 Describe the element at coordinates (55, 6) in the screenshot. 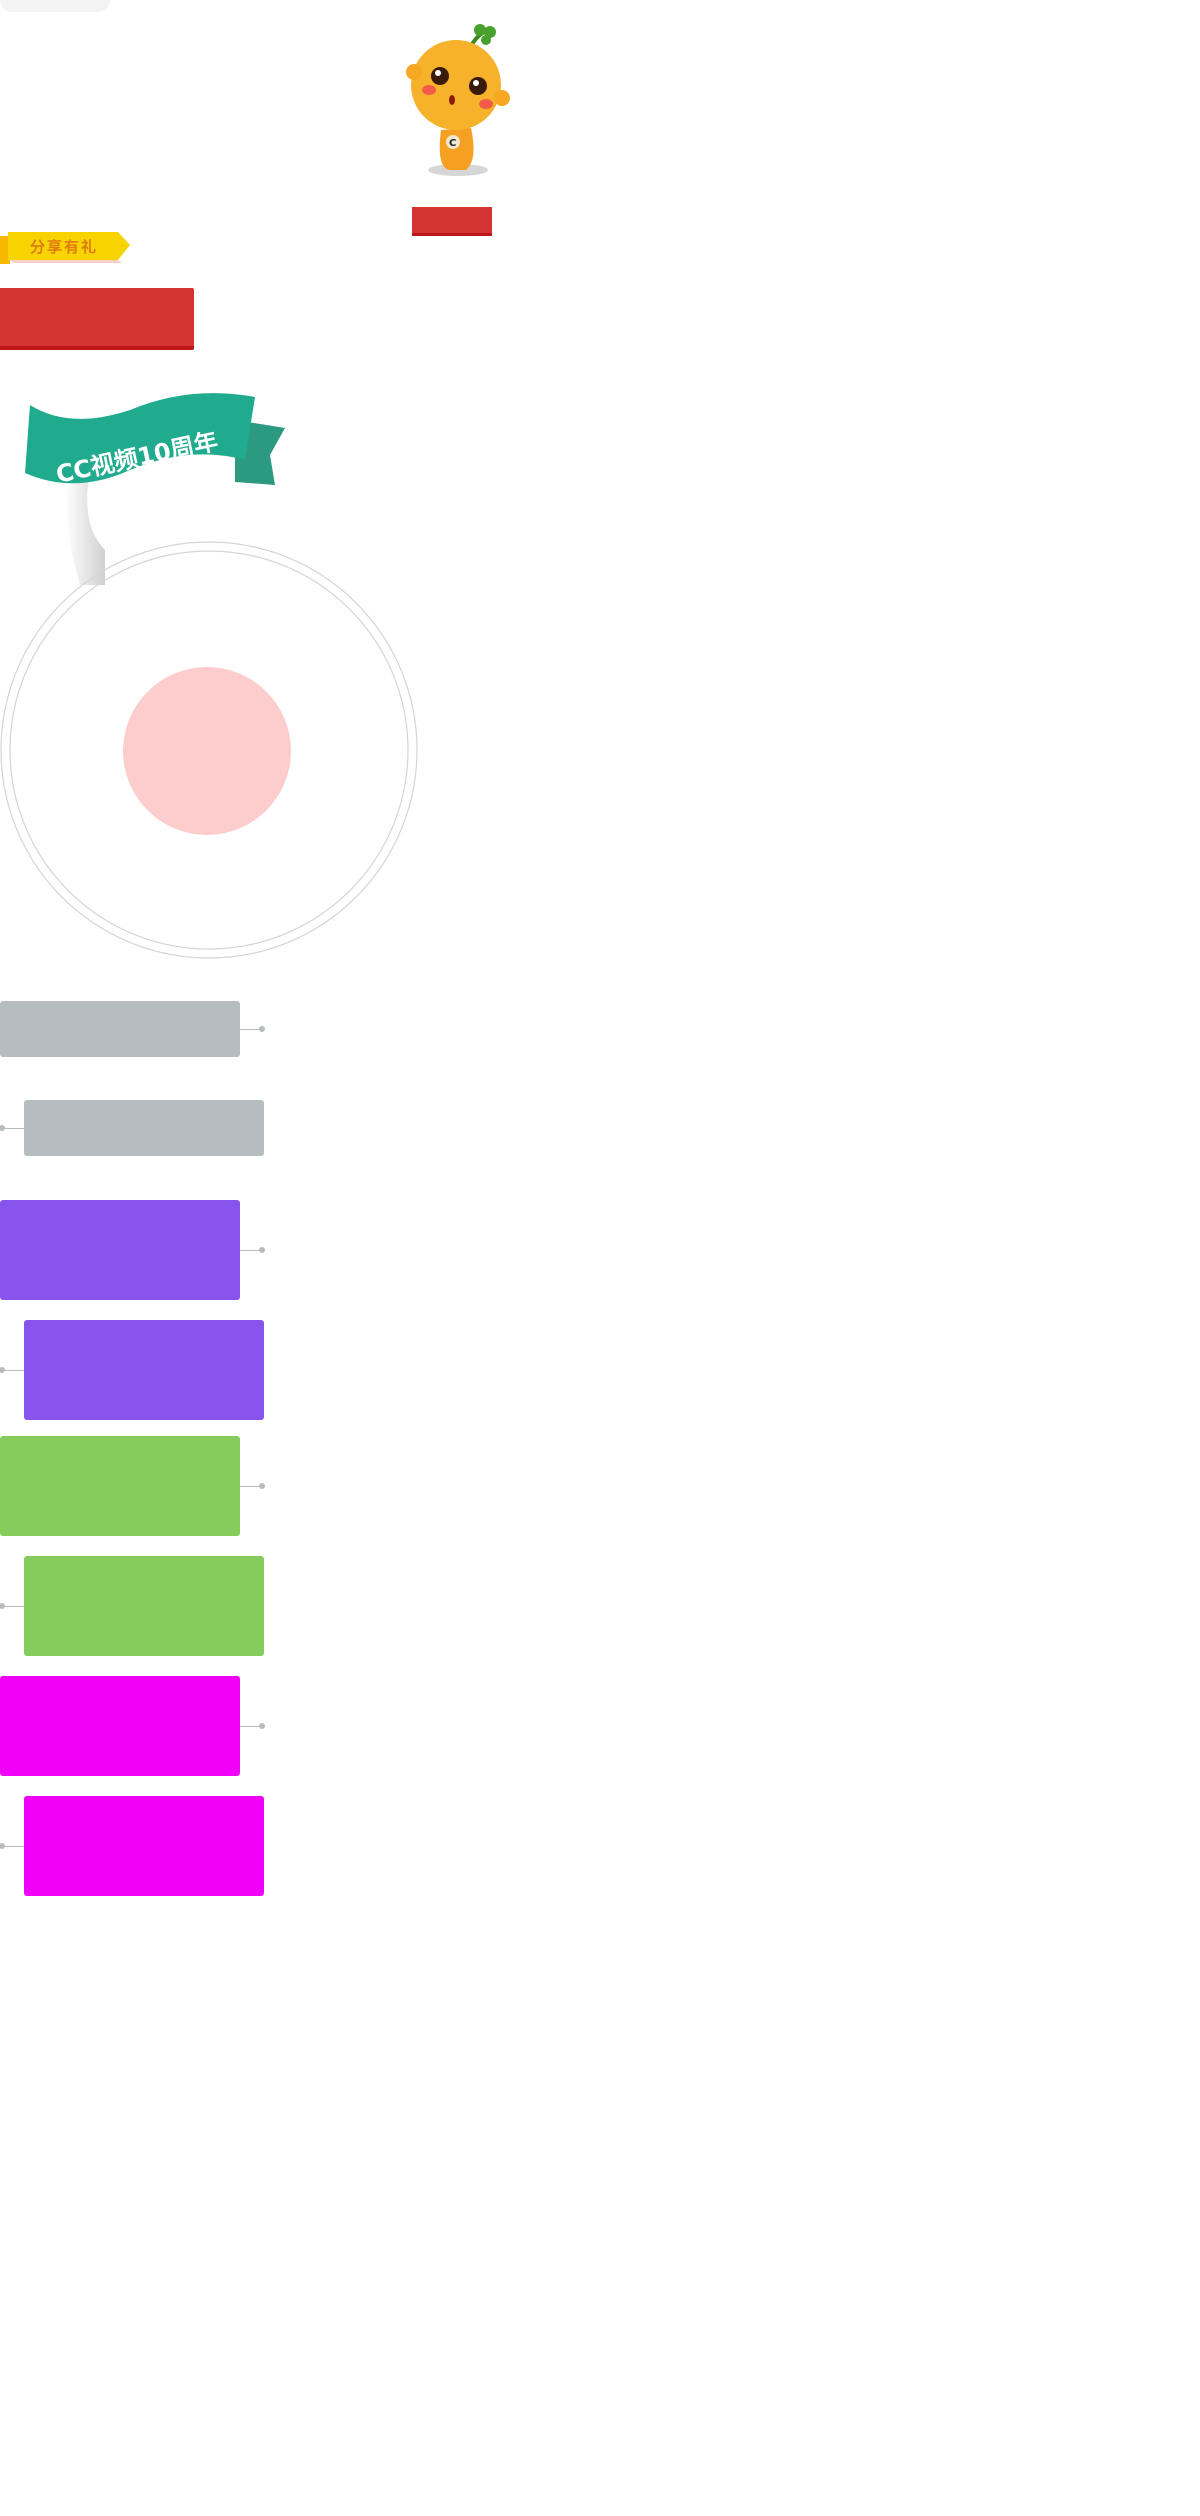

I see `top-tab` at that location.